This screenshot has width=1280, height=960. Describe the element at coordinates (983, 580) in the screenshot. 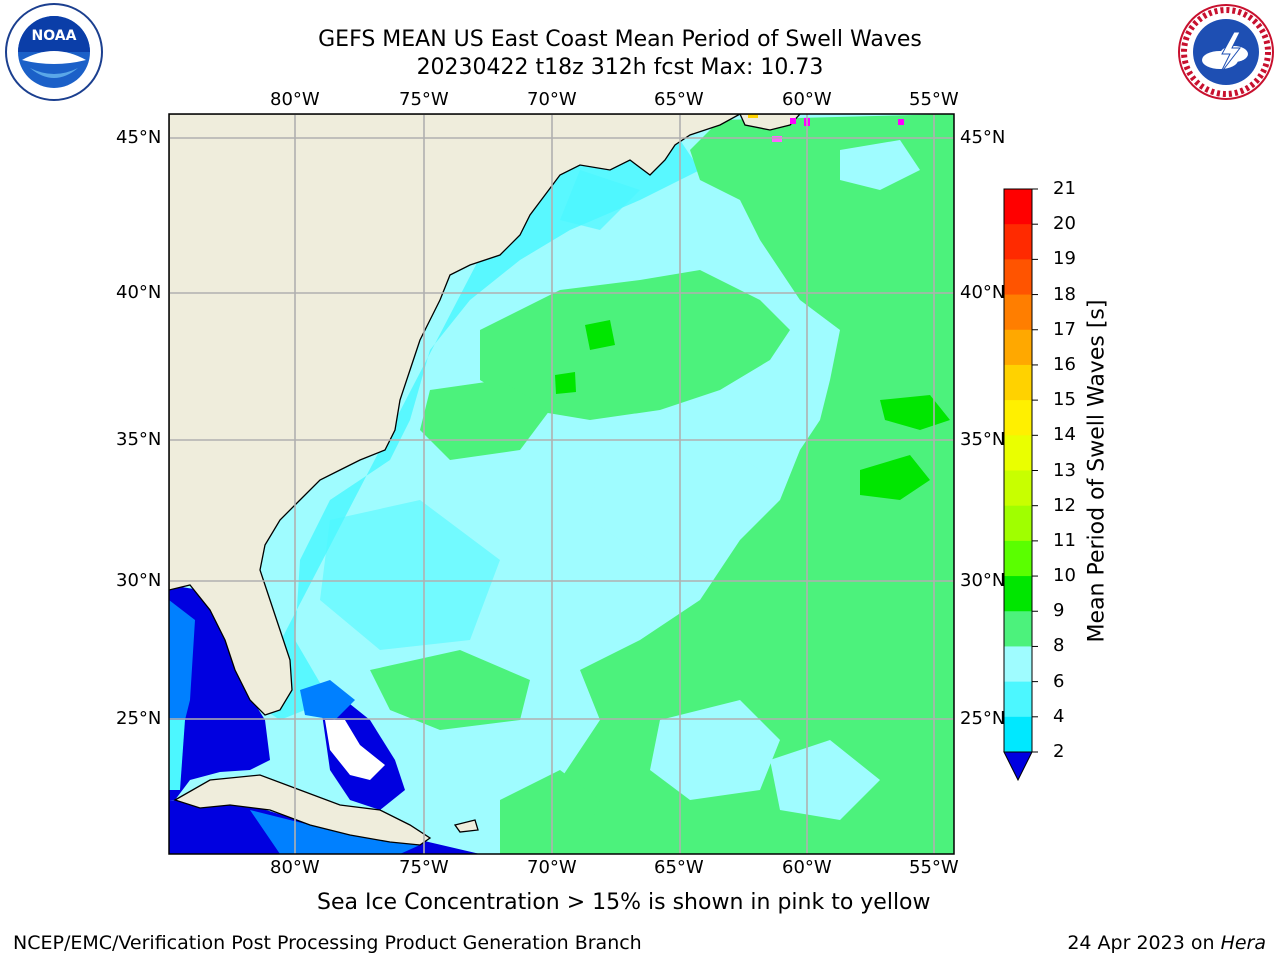

I see `lat-label-right-30n: 30°N` at that location.